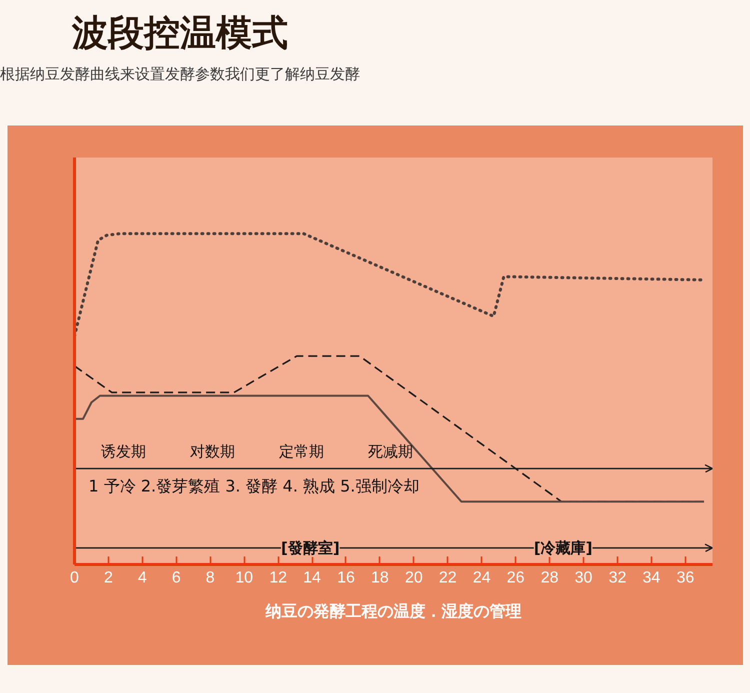  What do you see at coordinates (413, 578) in the screenshot?
I see `x-tick-label: 20` at bounding box center [413, 578].